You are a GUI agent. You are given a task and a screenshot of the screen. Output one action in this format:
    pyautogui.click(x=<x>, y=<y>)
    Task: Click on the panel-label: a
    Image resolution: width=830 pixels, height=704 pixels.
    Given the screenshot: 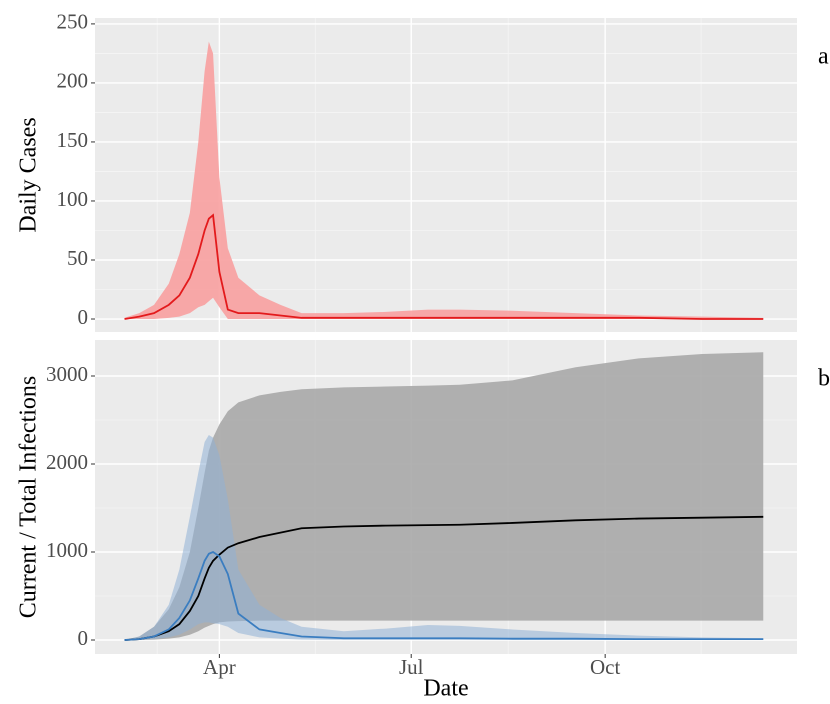 What is the action you would take?
    pyautogui.click(x=823, y=57)
    